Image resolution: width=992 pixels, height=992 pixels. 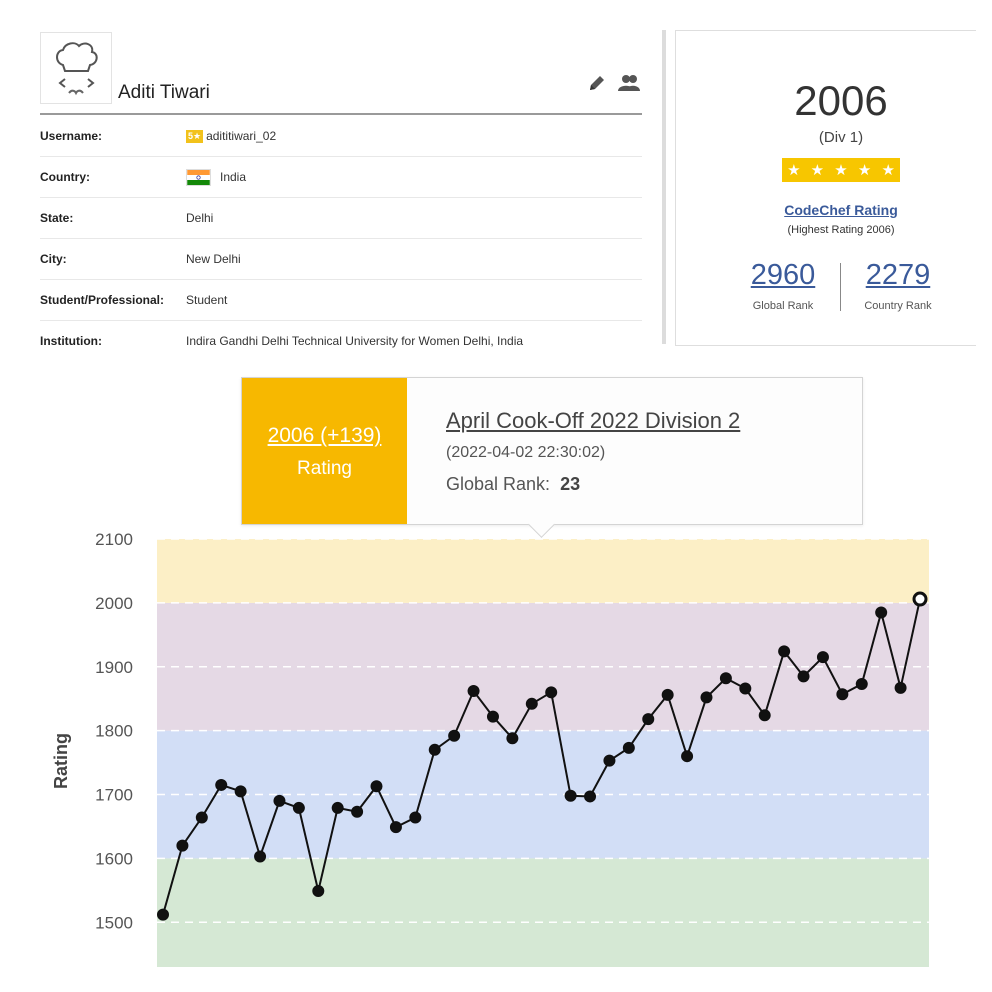 I want to click on y-axis-label: Rating, so click(x=61, y=761).